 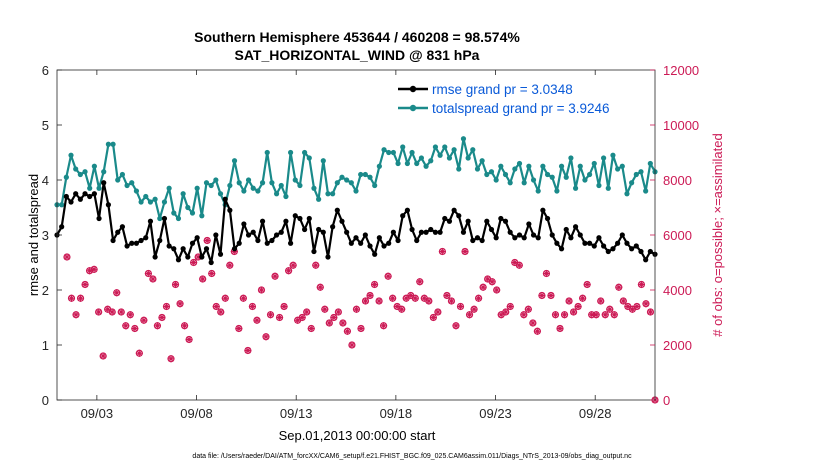 What do you see at coordinates (33, 235) in the screenshot?
I see `left-axis-label: rmse and totalspread` at bounding box center [33, 235].